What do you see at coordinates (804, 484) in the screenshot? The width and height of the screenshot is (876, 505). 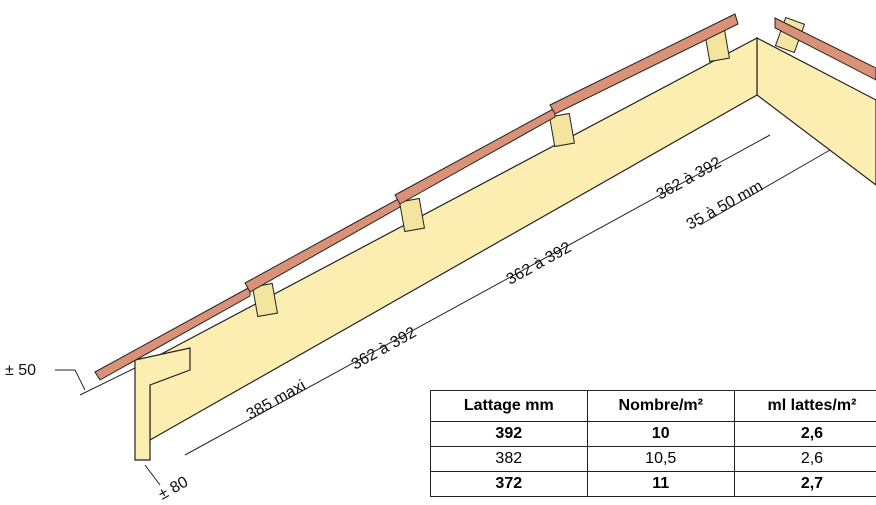 I see `table-cell: 2,7` at bounding box center [804, 484].